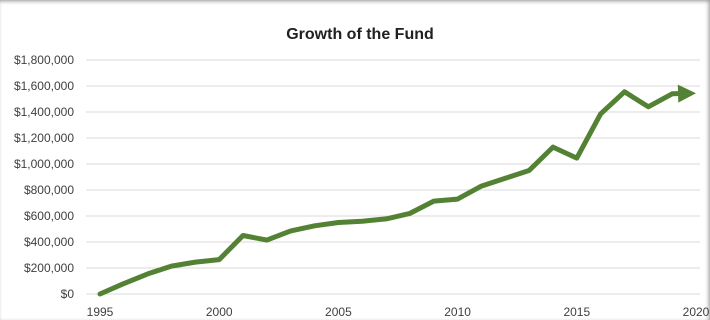 This screenshot has height=320, width=710. Describe the element at coordinates (44, 112) in the screenshot. I see `y-tick-label: $1,400,000` at that location.